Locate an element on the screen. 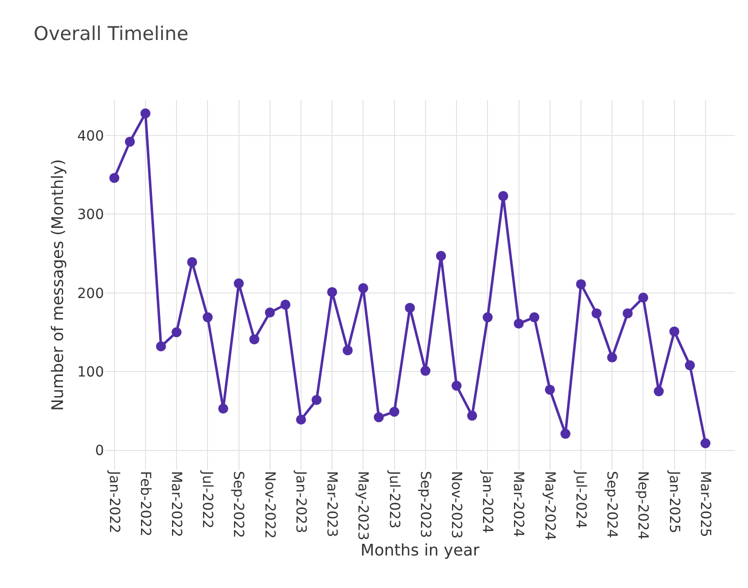 This screenshot has height=588, width=748. x-tick-label: May-2024 is located at coordinates (549, 505).